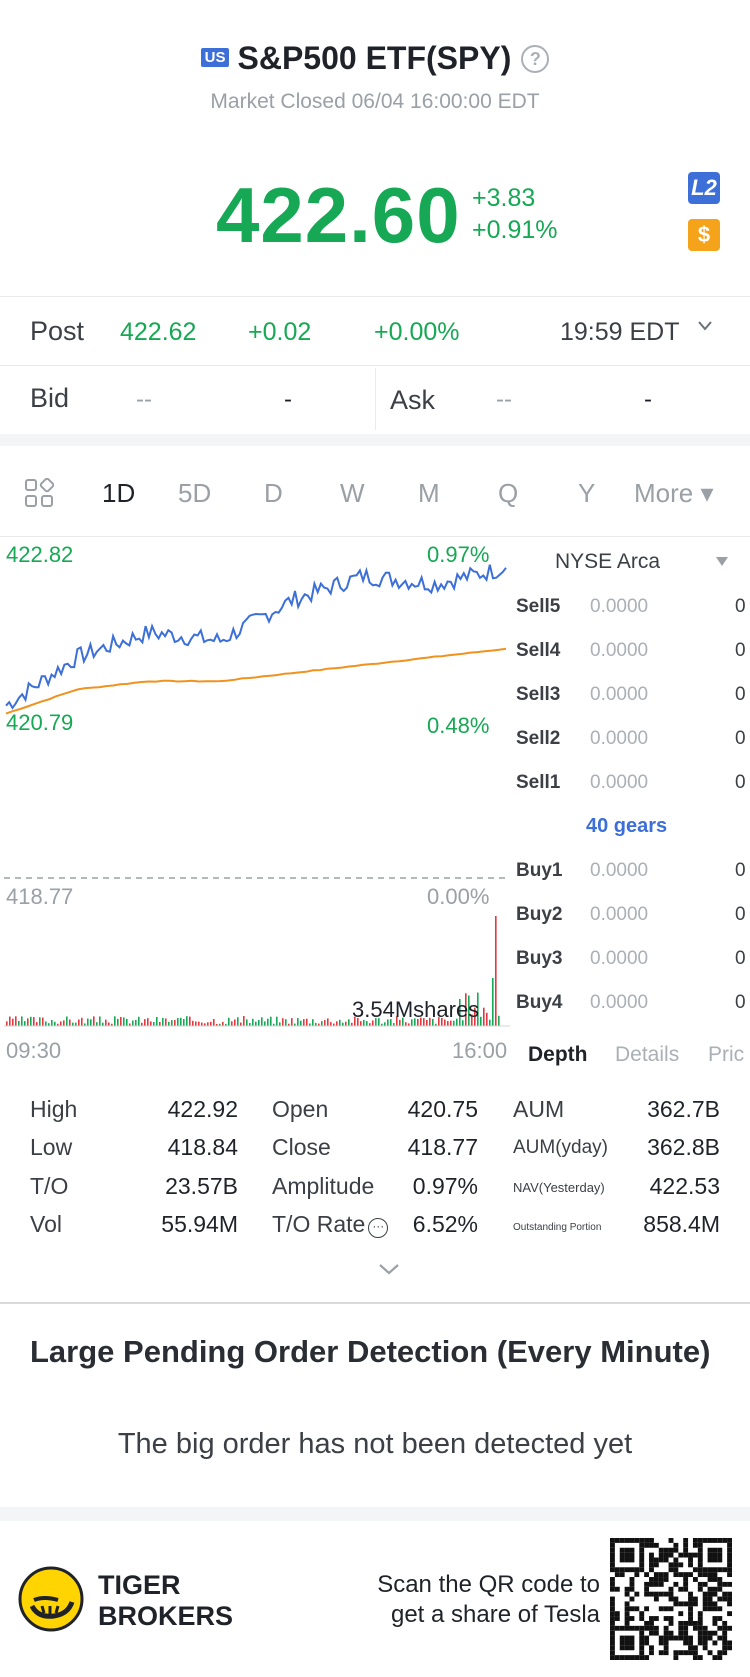 The image size is (750, 1677). What do you see at coordinates (49, 1186) in the screenshot?
I see `stat-to-label: T/O` at bounding box center [49, 1186].